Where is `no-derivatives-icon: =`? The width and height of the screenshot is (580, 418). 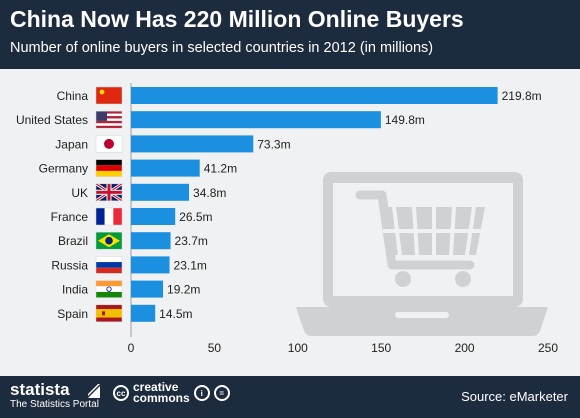 no-derivatives-icon: = is located at coordinates (221, 393).